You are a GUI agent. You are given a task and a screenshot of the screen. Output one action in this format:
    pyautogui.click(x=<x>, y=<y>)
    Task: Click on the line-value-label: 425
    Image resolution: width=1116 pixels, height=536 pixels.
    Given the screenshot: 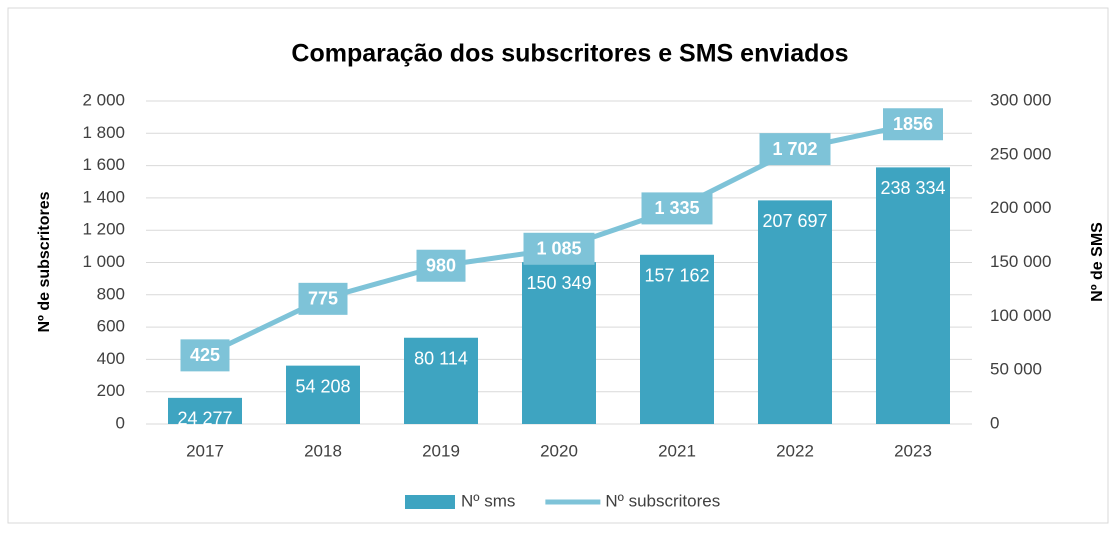 What is the action you would take?
    pyautogui.click(x=205, y=355)
    